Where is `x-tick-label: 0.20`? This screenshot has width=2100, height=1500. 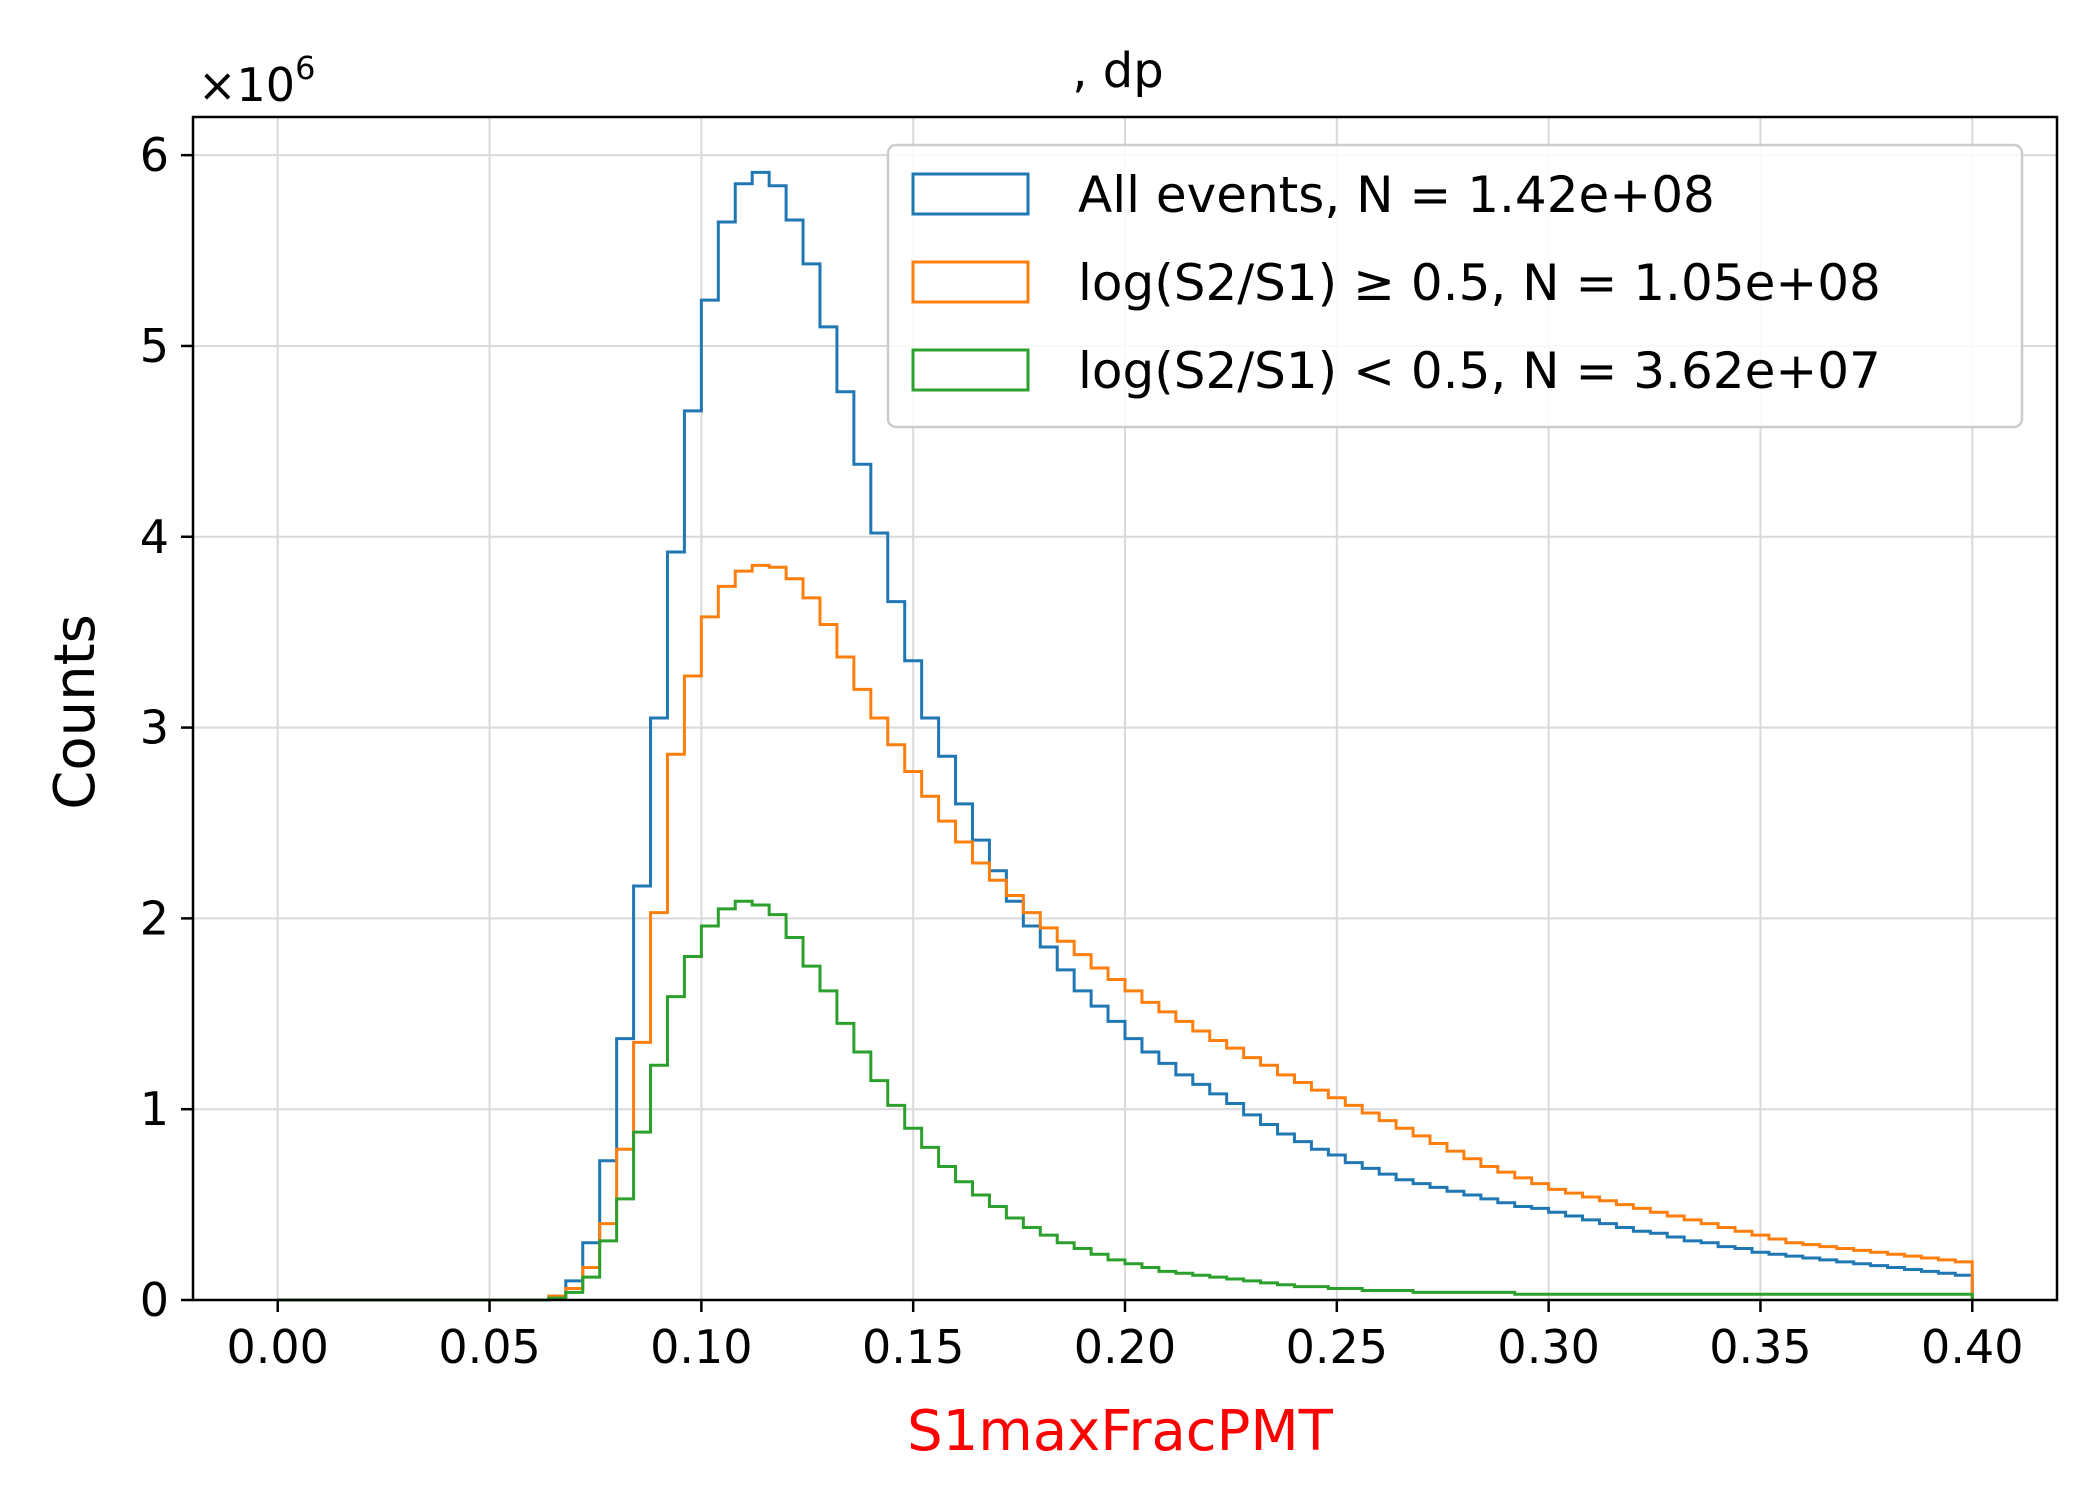
x-tick-label: 0.20 is located at coordinates (1125, 1347).